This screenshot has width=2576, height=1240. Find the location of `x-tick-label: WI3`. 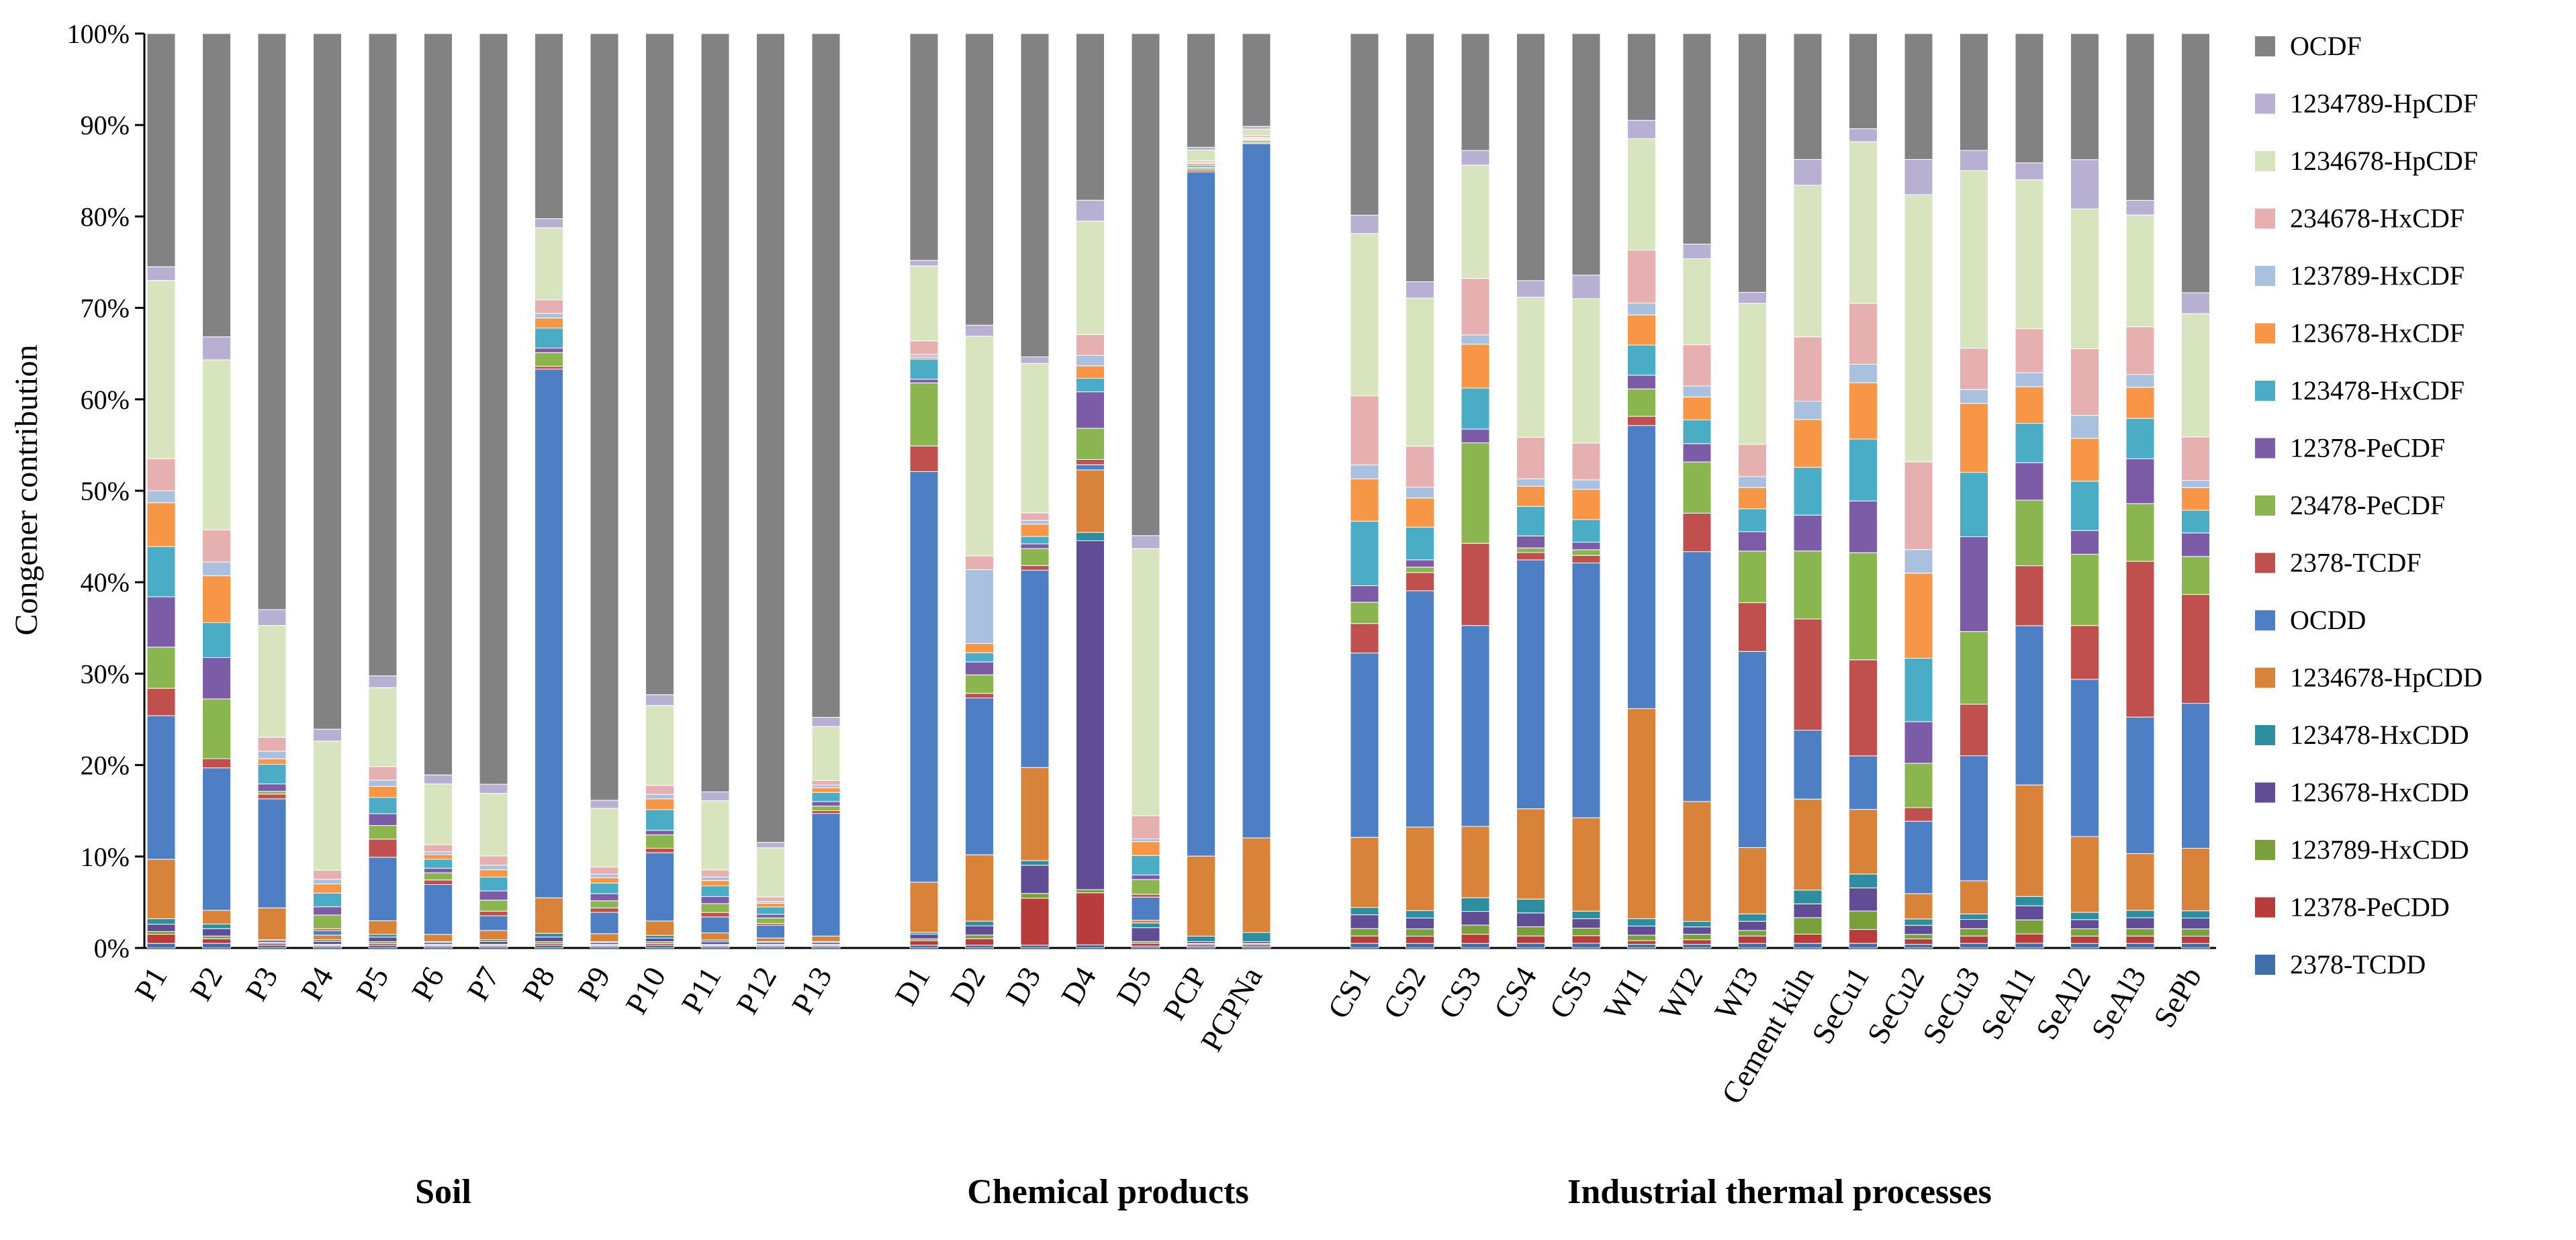

x-tick-label: WI3 is located at coordinates (1736, 993).